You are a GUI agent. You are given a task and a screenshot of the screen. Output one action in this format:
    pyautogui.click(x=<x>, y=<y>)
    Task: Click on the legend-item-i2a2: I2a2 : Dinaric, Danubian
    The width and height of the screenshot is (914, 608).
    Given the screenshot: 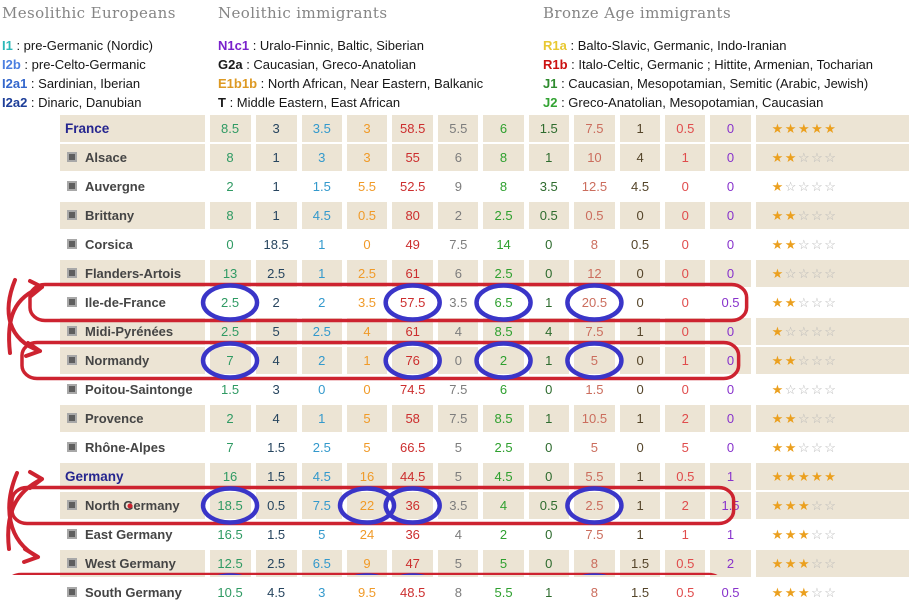 What is the action you would take?
    pyautogui.click(x=72, y=102)
    